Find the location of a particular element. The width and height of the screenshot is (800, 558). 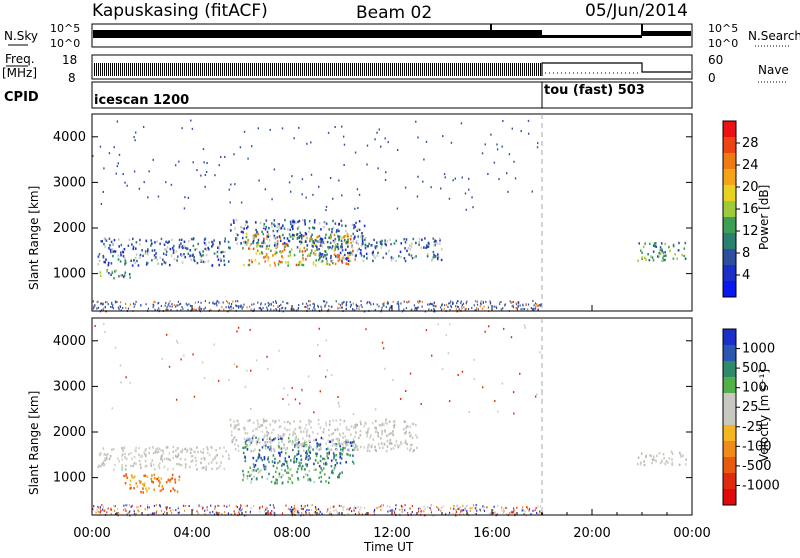

y-tick-label: 1000 is located at coordinates (69, 478).